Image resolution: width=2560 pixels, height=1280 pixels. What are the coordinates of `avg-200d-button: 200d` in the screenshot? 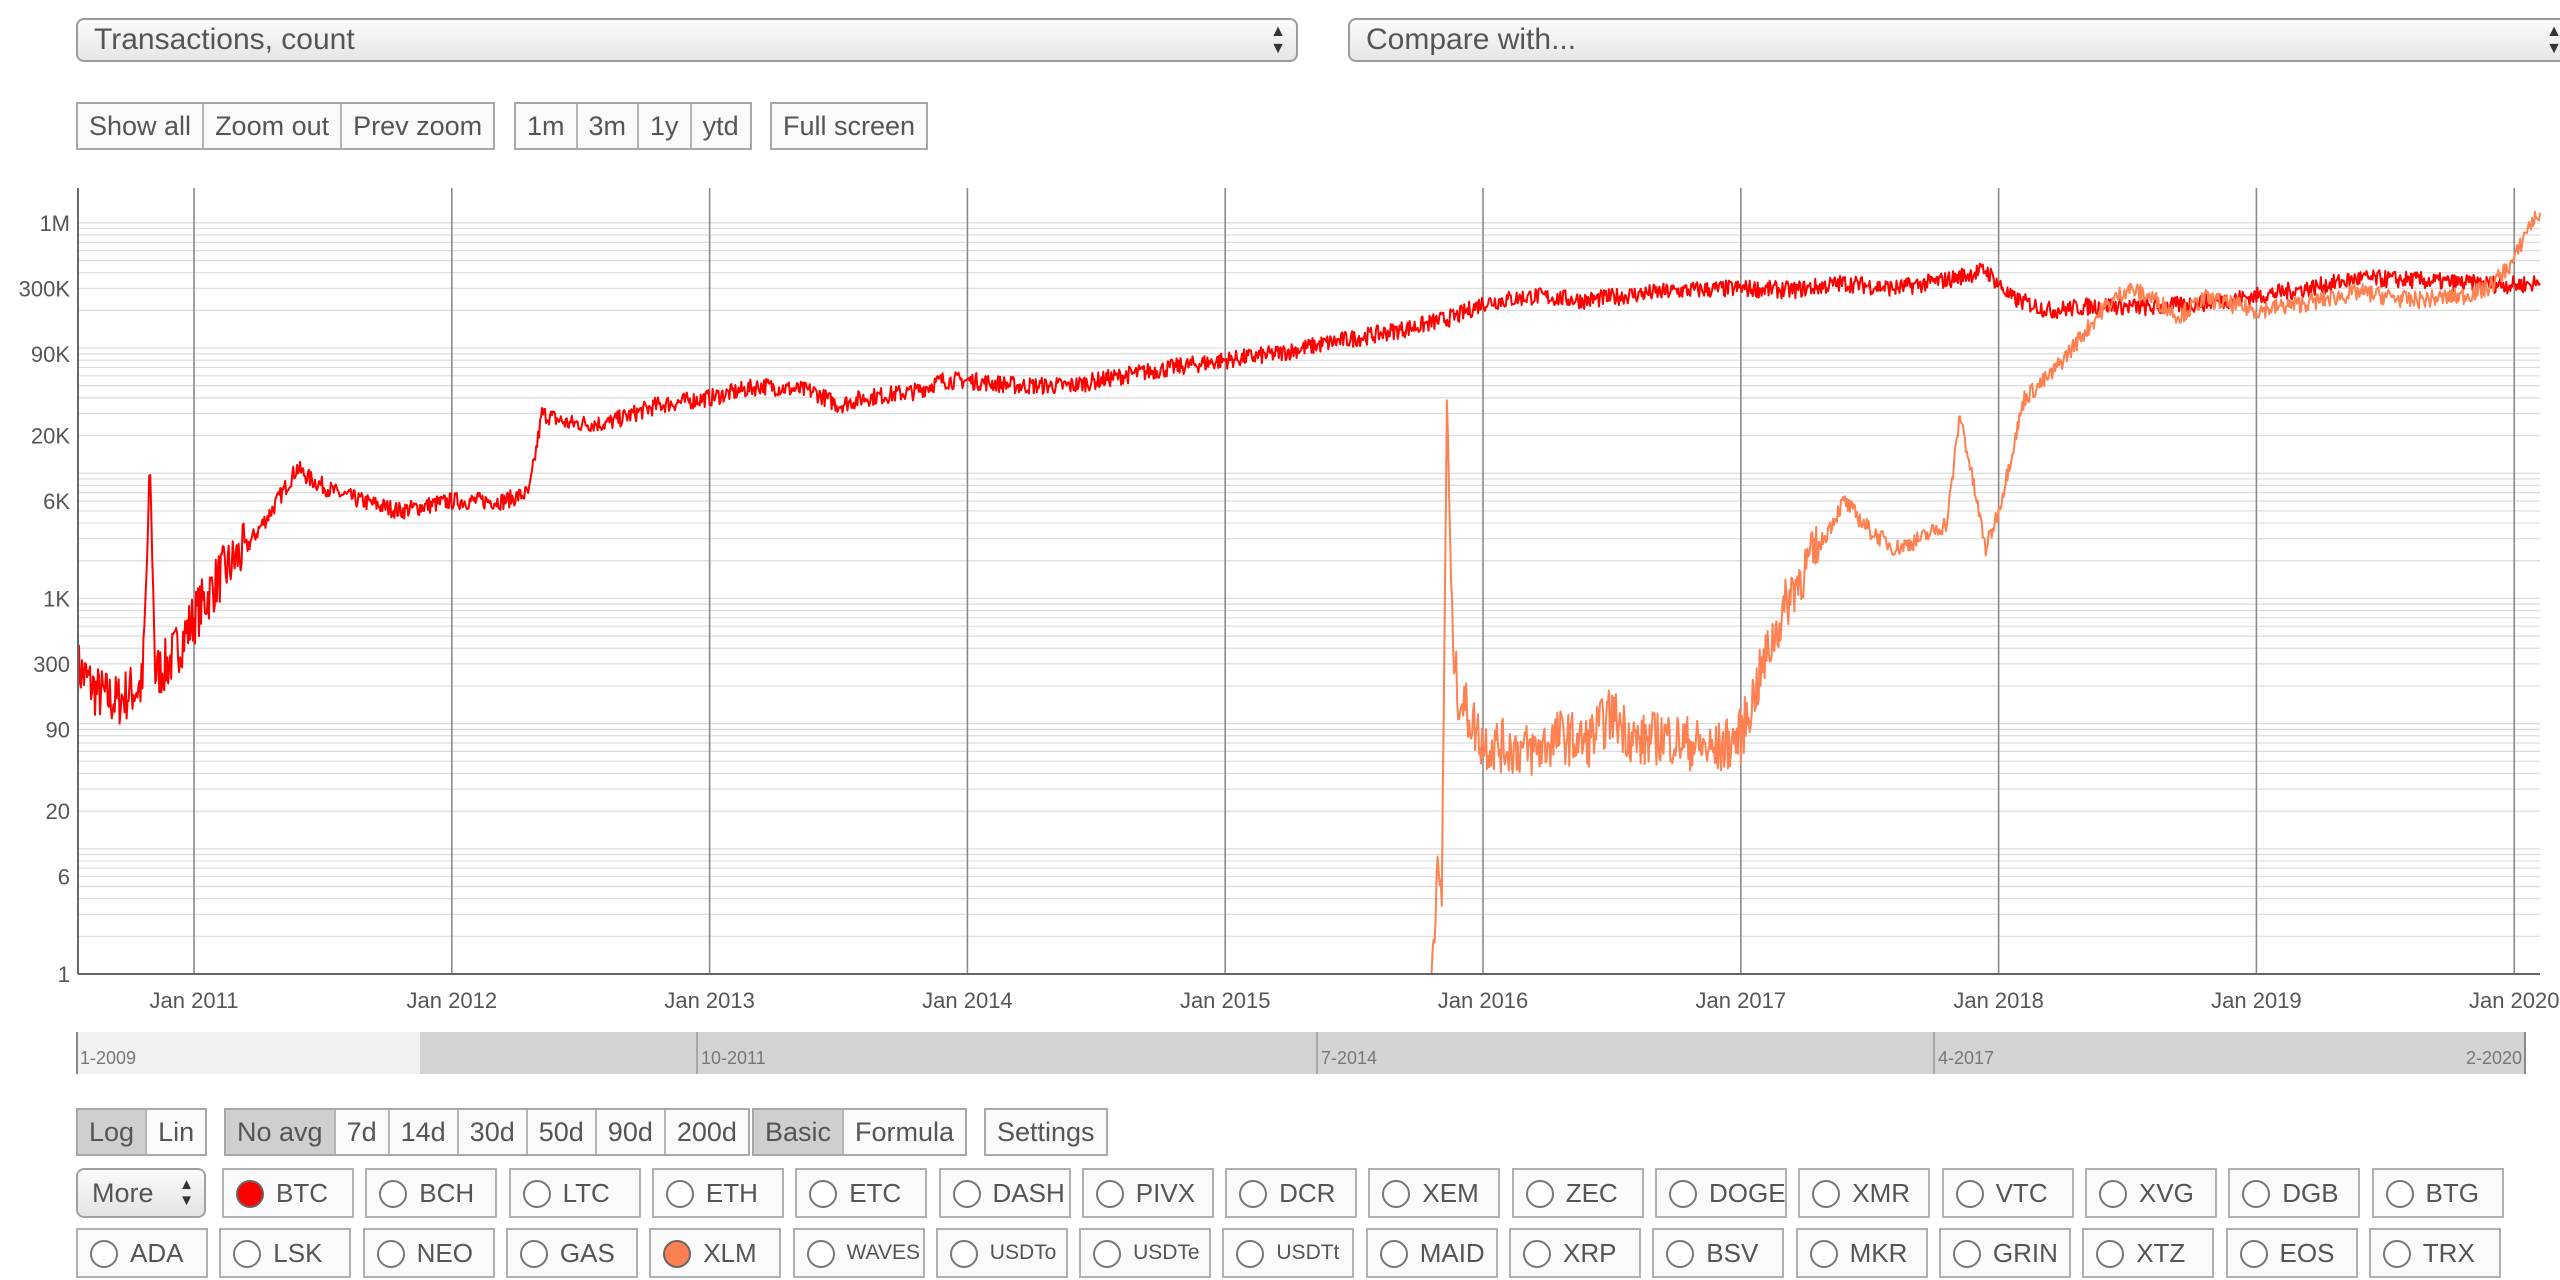 It's located at (706, 1132).